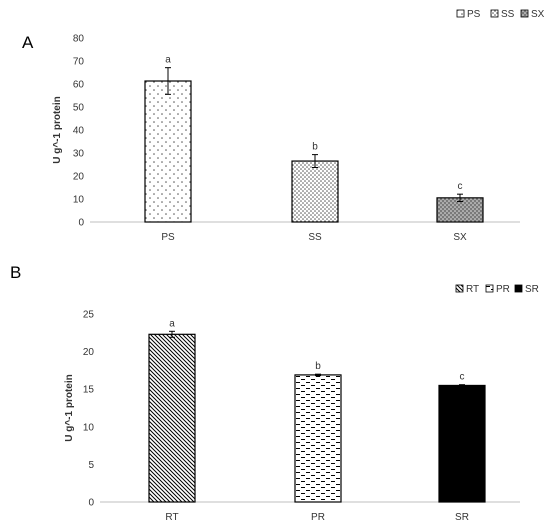 The width and height of the screenshot is (550, 530). Describe the element at coordinates (79, 62) in the screenshot. I see `y-tick-label: 70` at that location.